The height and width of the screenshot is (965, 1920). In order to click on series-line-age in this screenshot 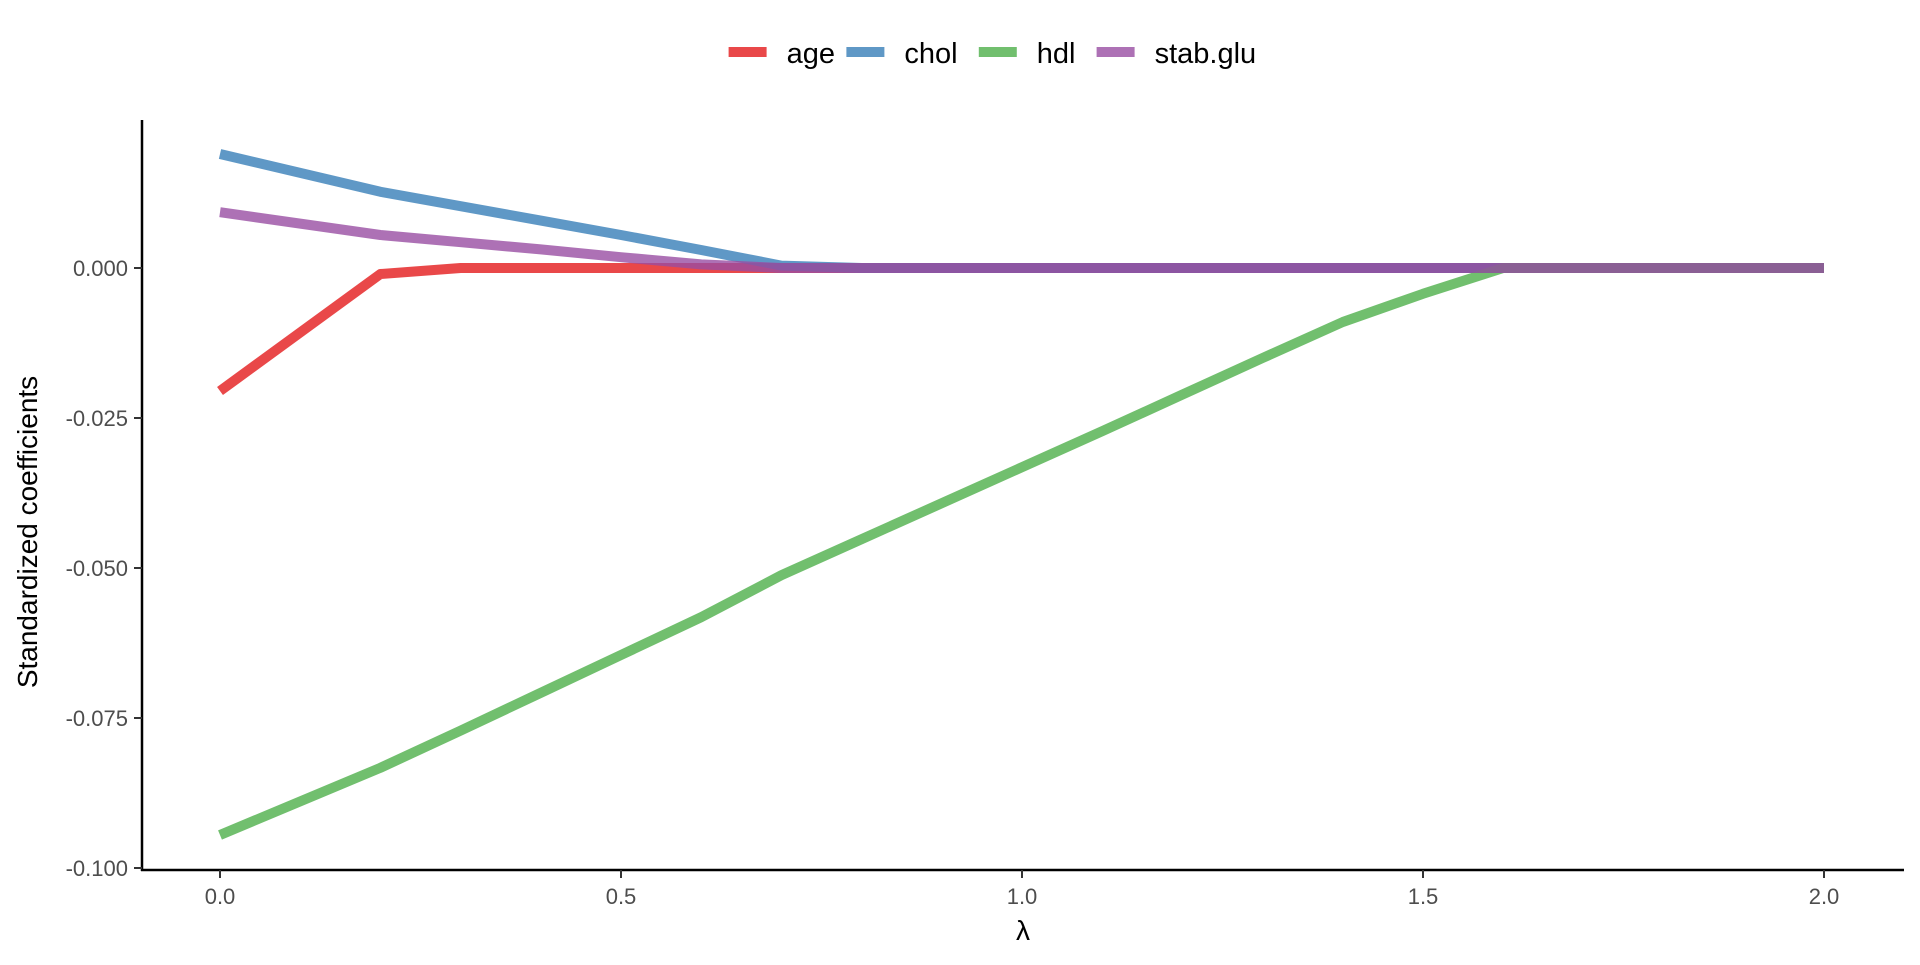, I will do `click(1020, 329)`.